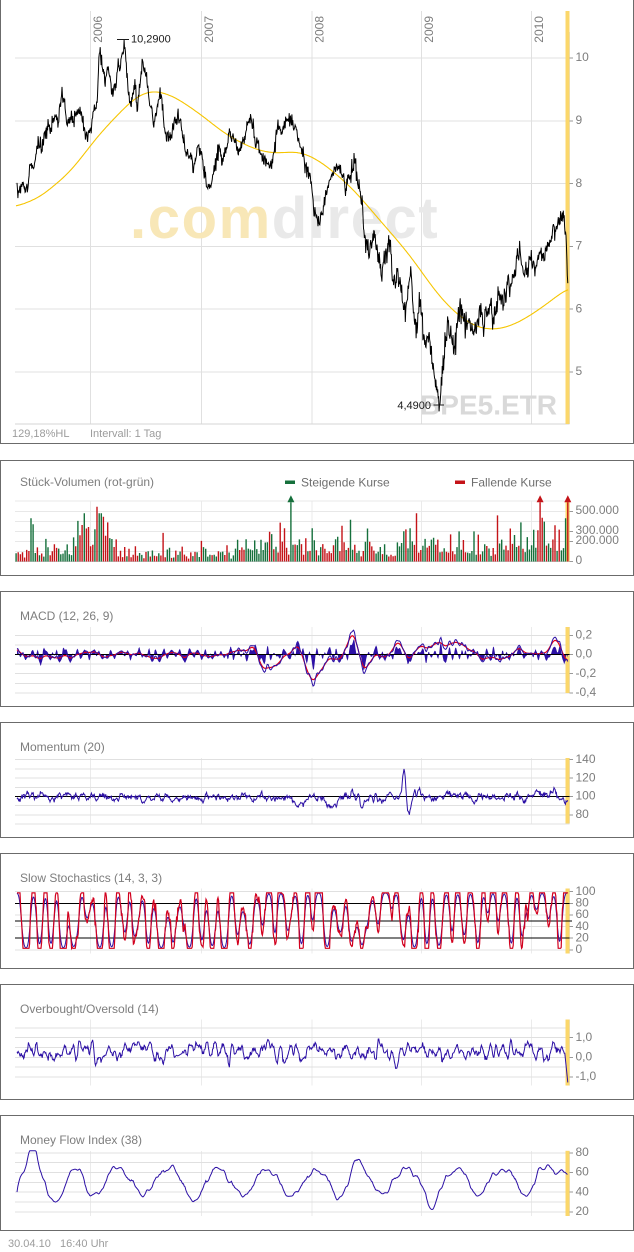 The height and width of the screenshot is (1252, 634). What do you see at coordinates (58, 1244) in the screenshot?
I see `svg-text: 30.04.10 16:40 Uhr` at bounding box center [58, 1244].